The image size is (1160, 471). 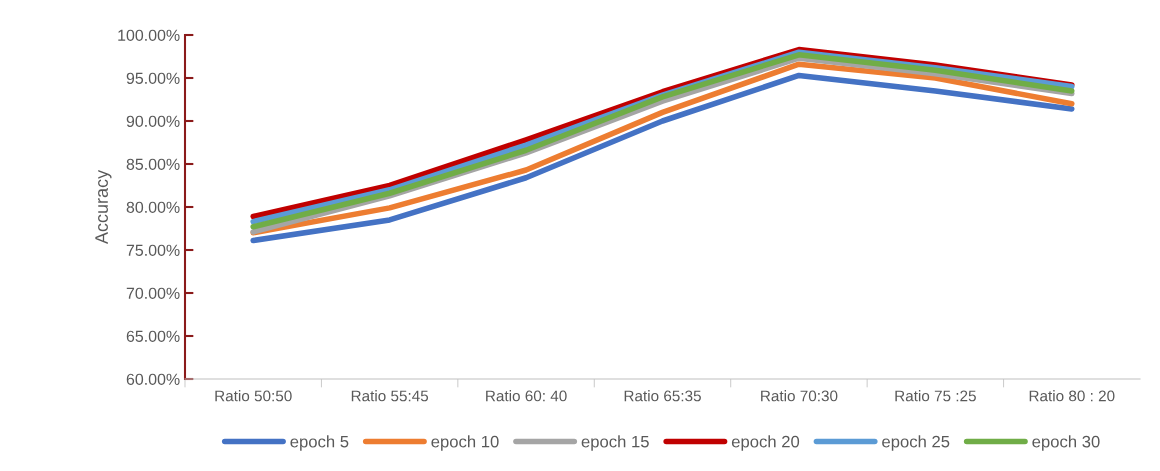 What do you see at coordinates (149, 35) in the screenshot?
I see `y-tick-label: 100.00%` at bounding box center [149, 35].